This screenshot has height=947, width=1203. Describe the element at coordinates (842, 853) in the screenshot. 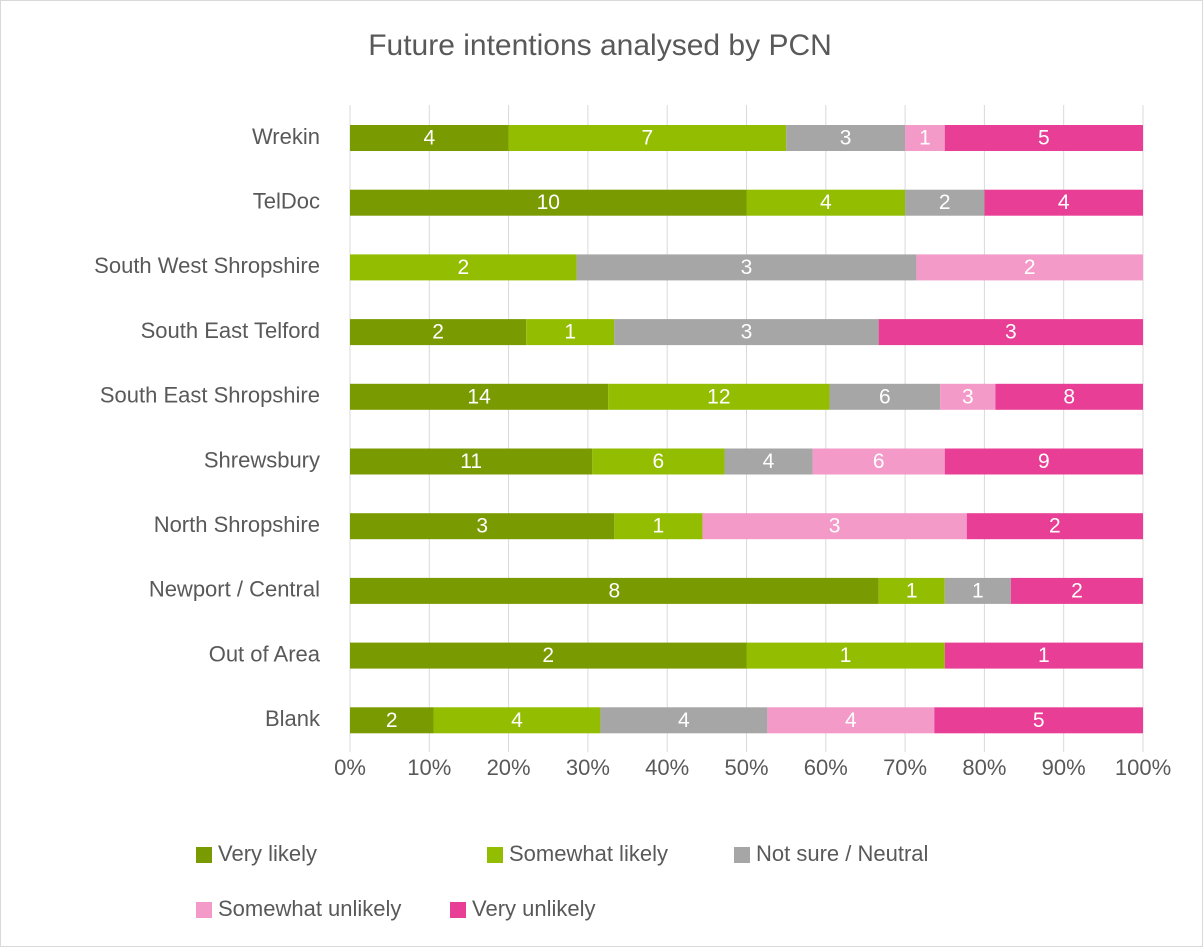

I see `legend-label: Not sure / Neutral` at that location.